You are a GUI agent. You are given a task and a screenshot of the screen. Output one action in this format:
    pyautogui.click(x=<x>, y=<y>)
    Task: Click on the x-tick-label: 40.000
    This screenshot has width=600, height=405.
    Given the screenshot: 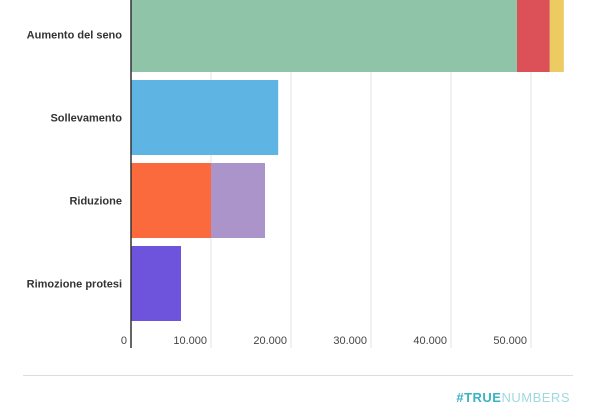 What is the action you would take?
    pyautogui.click(x=430, y=341)
    